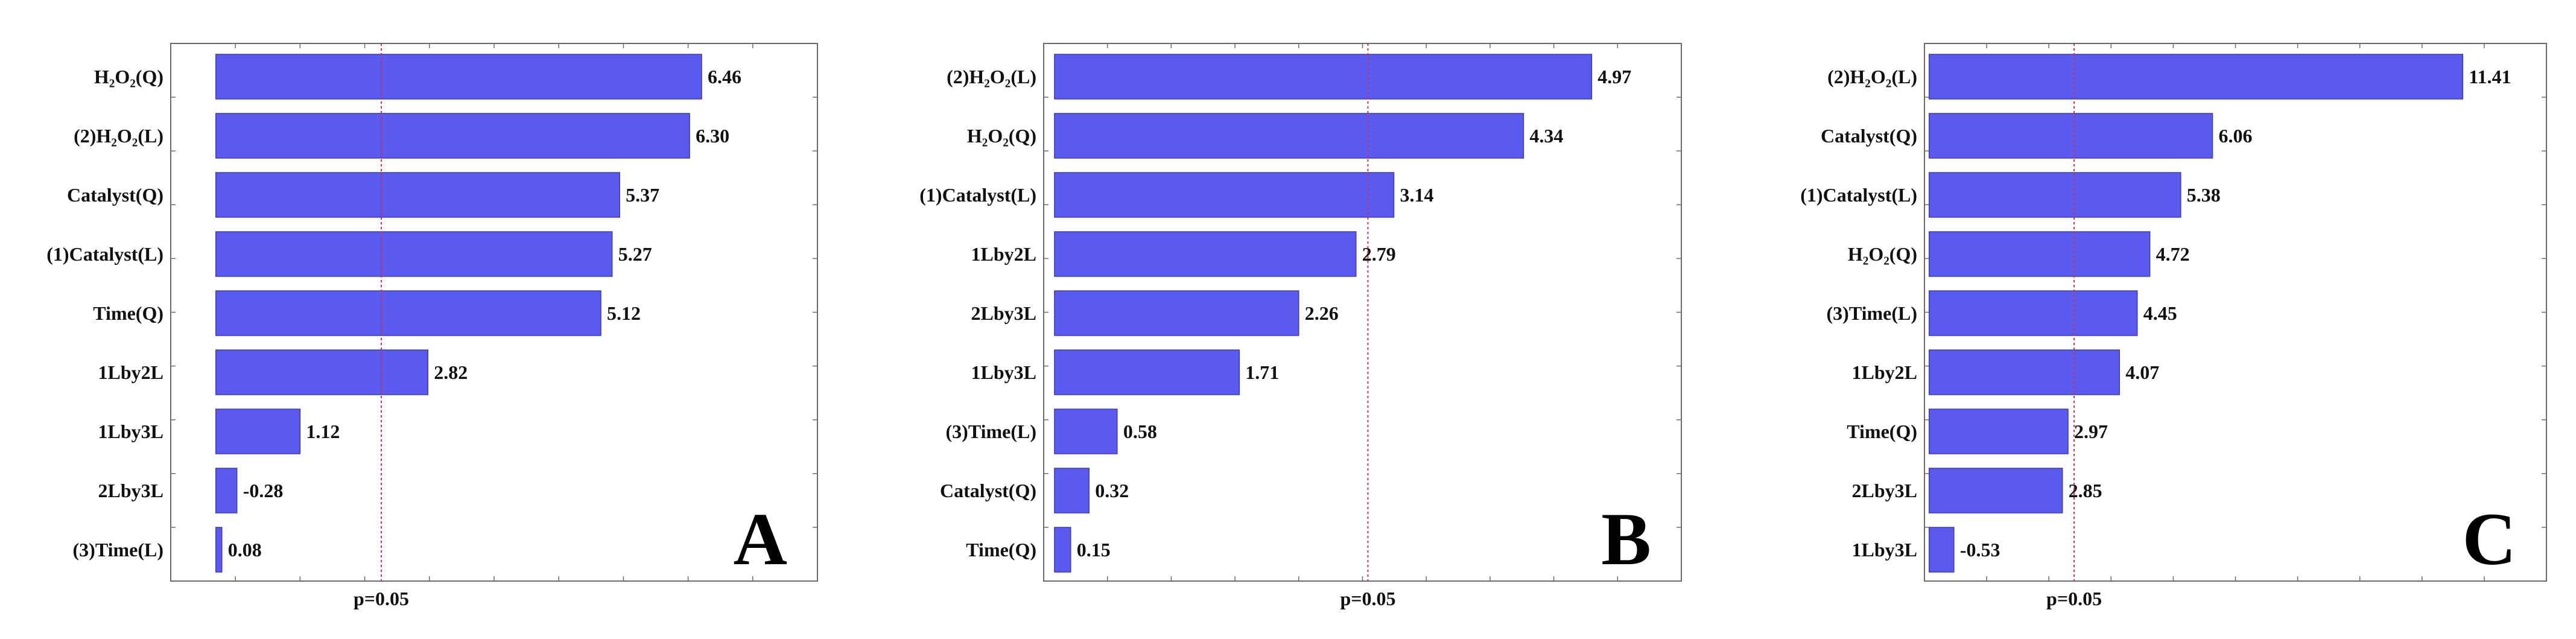 The image size is (2576, 639). Describe the element at coordinates (1262, 372) in the screenshot. I see `value-label: 1.71` at that location.